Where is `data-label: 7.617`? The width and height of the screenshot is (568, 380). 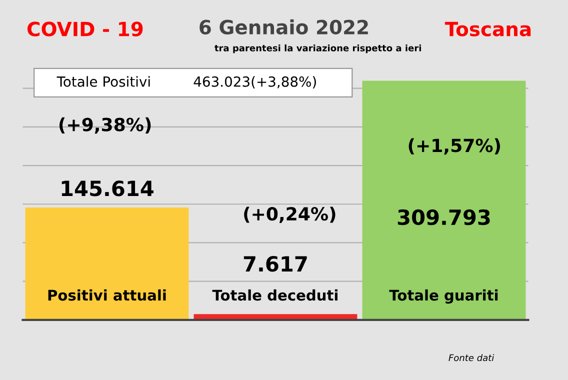
data-label: 7.617 is located at coordinates (275, 264).